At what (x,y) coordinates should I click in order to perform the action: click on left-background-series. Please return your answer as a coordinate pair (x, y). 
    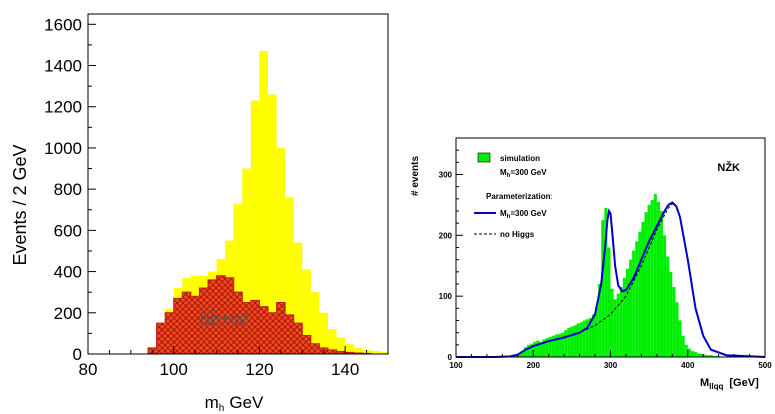
    Looking at the image, I should click on (238, 315).